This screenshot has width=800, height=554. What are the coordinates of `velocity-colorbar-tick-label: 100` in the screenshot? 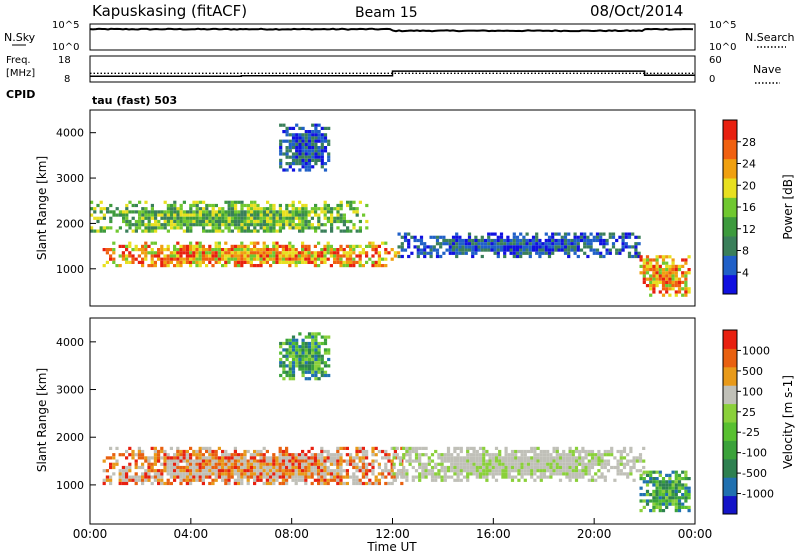 It's located at (752, 391).